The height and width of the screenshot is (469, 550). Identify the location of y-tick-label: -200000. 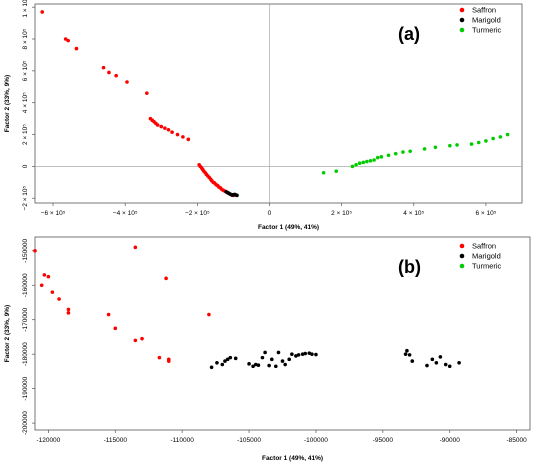
(25, 423).